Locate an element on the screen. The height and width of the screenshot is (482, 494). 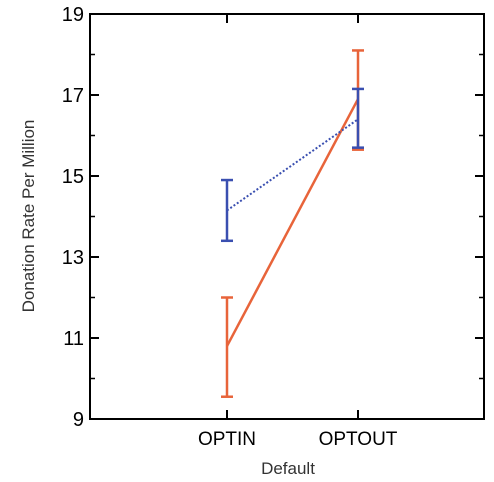
y-tick-label: 17 is located at coordinates (73, 96).